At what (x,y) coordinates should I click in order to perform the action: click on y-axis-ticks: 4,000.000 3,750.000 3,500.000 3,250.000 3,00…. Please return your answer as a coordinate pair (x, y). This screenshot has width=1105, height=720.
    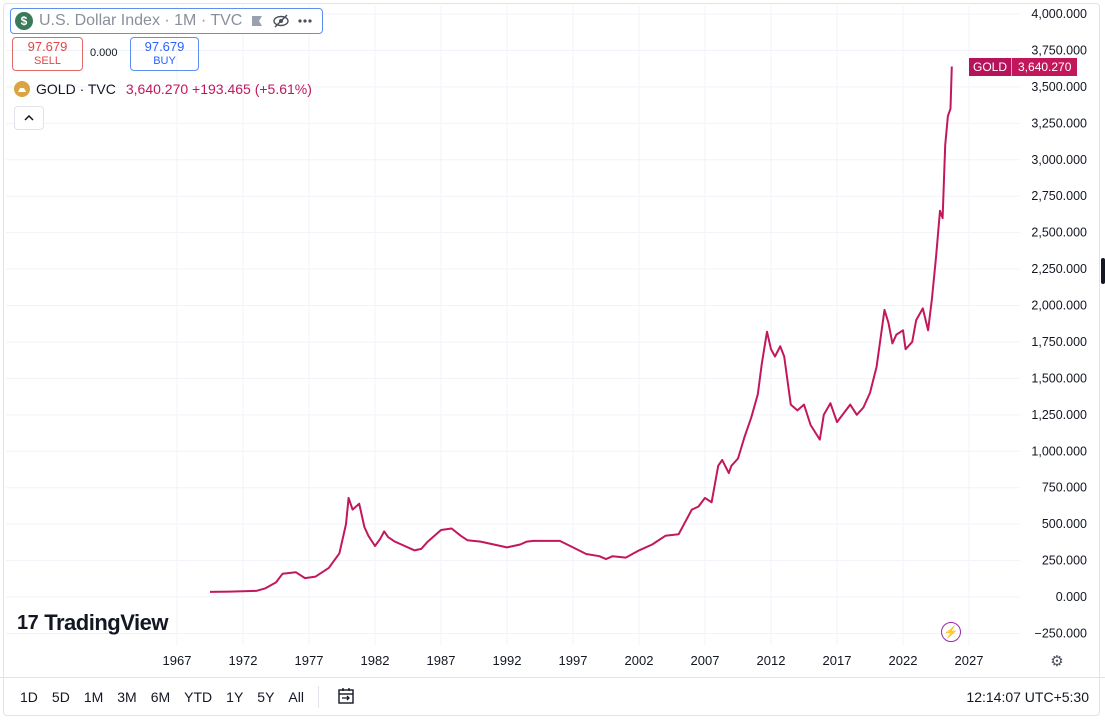
    Looking at the image, I should click on (1059, 323).